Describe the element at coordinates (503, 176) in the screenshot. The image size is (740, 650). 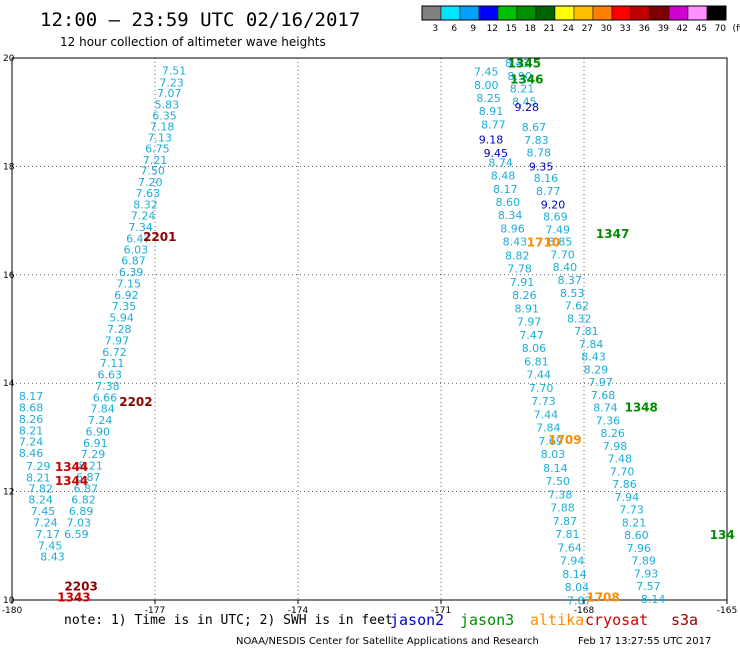
I see `swh-value: 8.48` at that location.